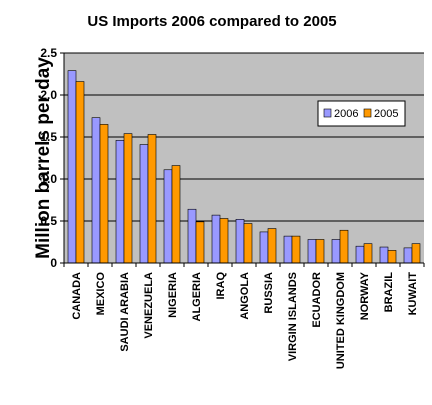 The image size is (432, 405). Describe the element at coordinates (221, 286) in the screenshot. I see `x-tick-label: IRAQ` at that location.